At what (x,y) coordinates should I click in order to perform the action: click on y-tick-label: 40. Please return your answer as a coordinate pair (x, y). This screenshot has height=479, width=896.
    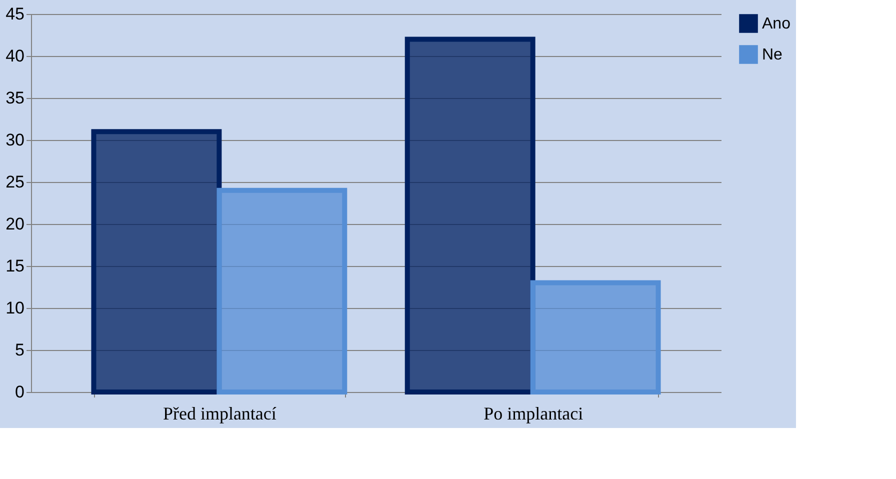
    Looking at the image, I should click on (15, 56).